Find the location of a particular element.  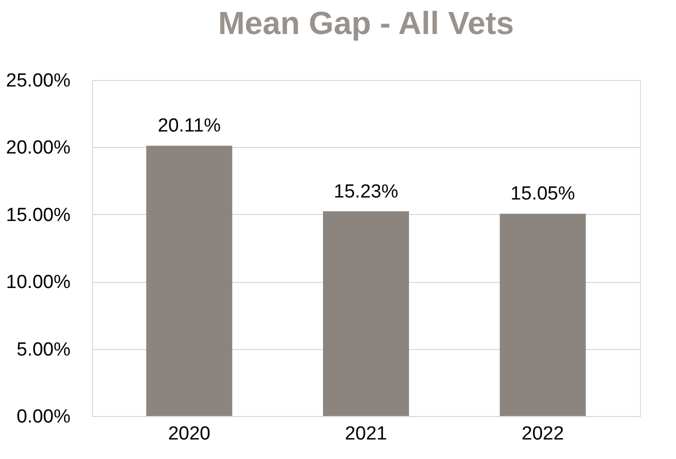

y-tick-label: 25.00% is located at coordinates (38, 81).